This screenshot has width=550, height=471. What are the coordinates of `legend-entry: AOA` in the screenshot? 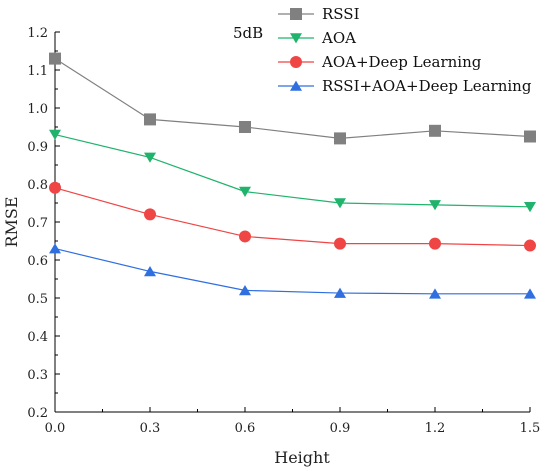 It's located at (317, 38).